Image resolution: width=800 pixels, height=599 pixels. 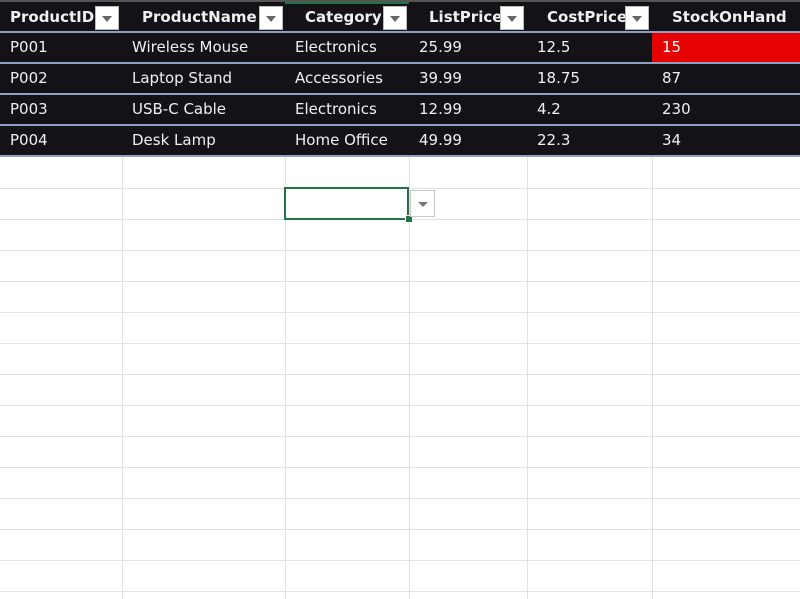 What do you see at coordinates (346, 203) in the screenshot?
I see `selected-cell` at bounding box center [346, 203].